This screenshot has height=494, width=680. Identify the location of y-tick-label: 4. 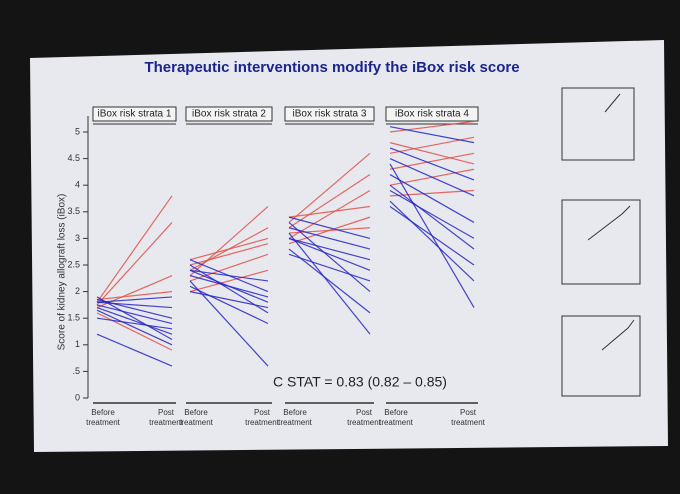
(77, 185).